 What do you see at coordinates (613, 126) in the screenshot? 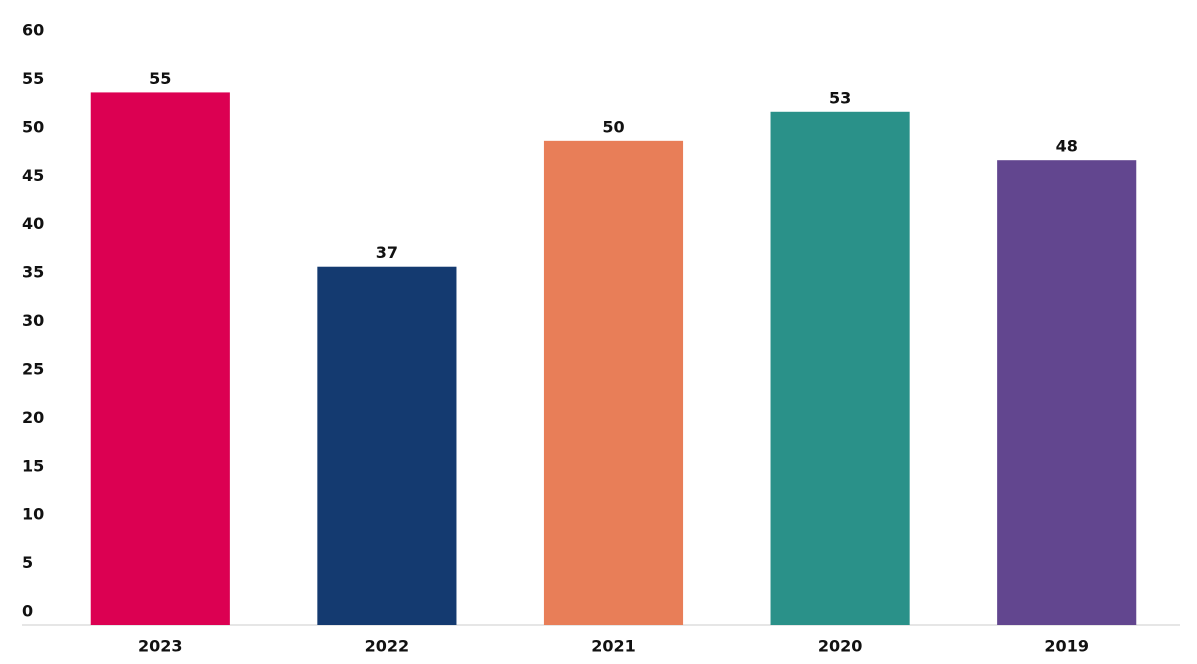
I see `data-label: 50` at bounding box center [613, 126].